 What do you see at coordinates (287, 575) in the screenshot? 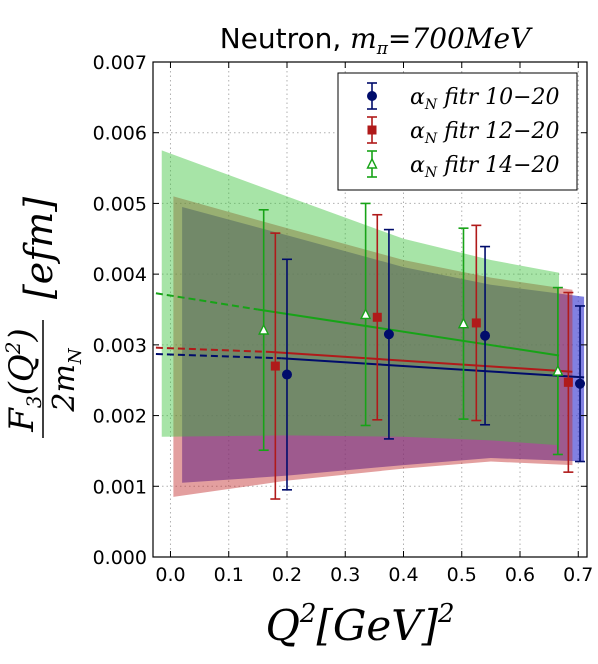
I see `x-tick-label: 0.2` at bounding box center [287, 575].